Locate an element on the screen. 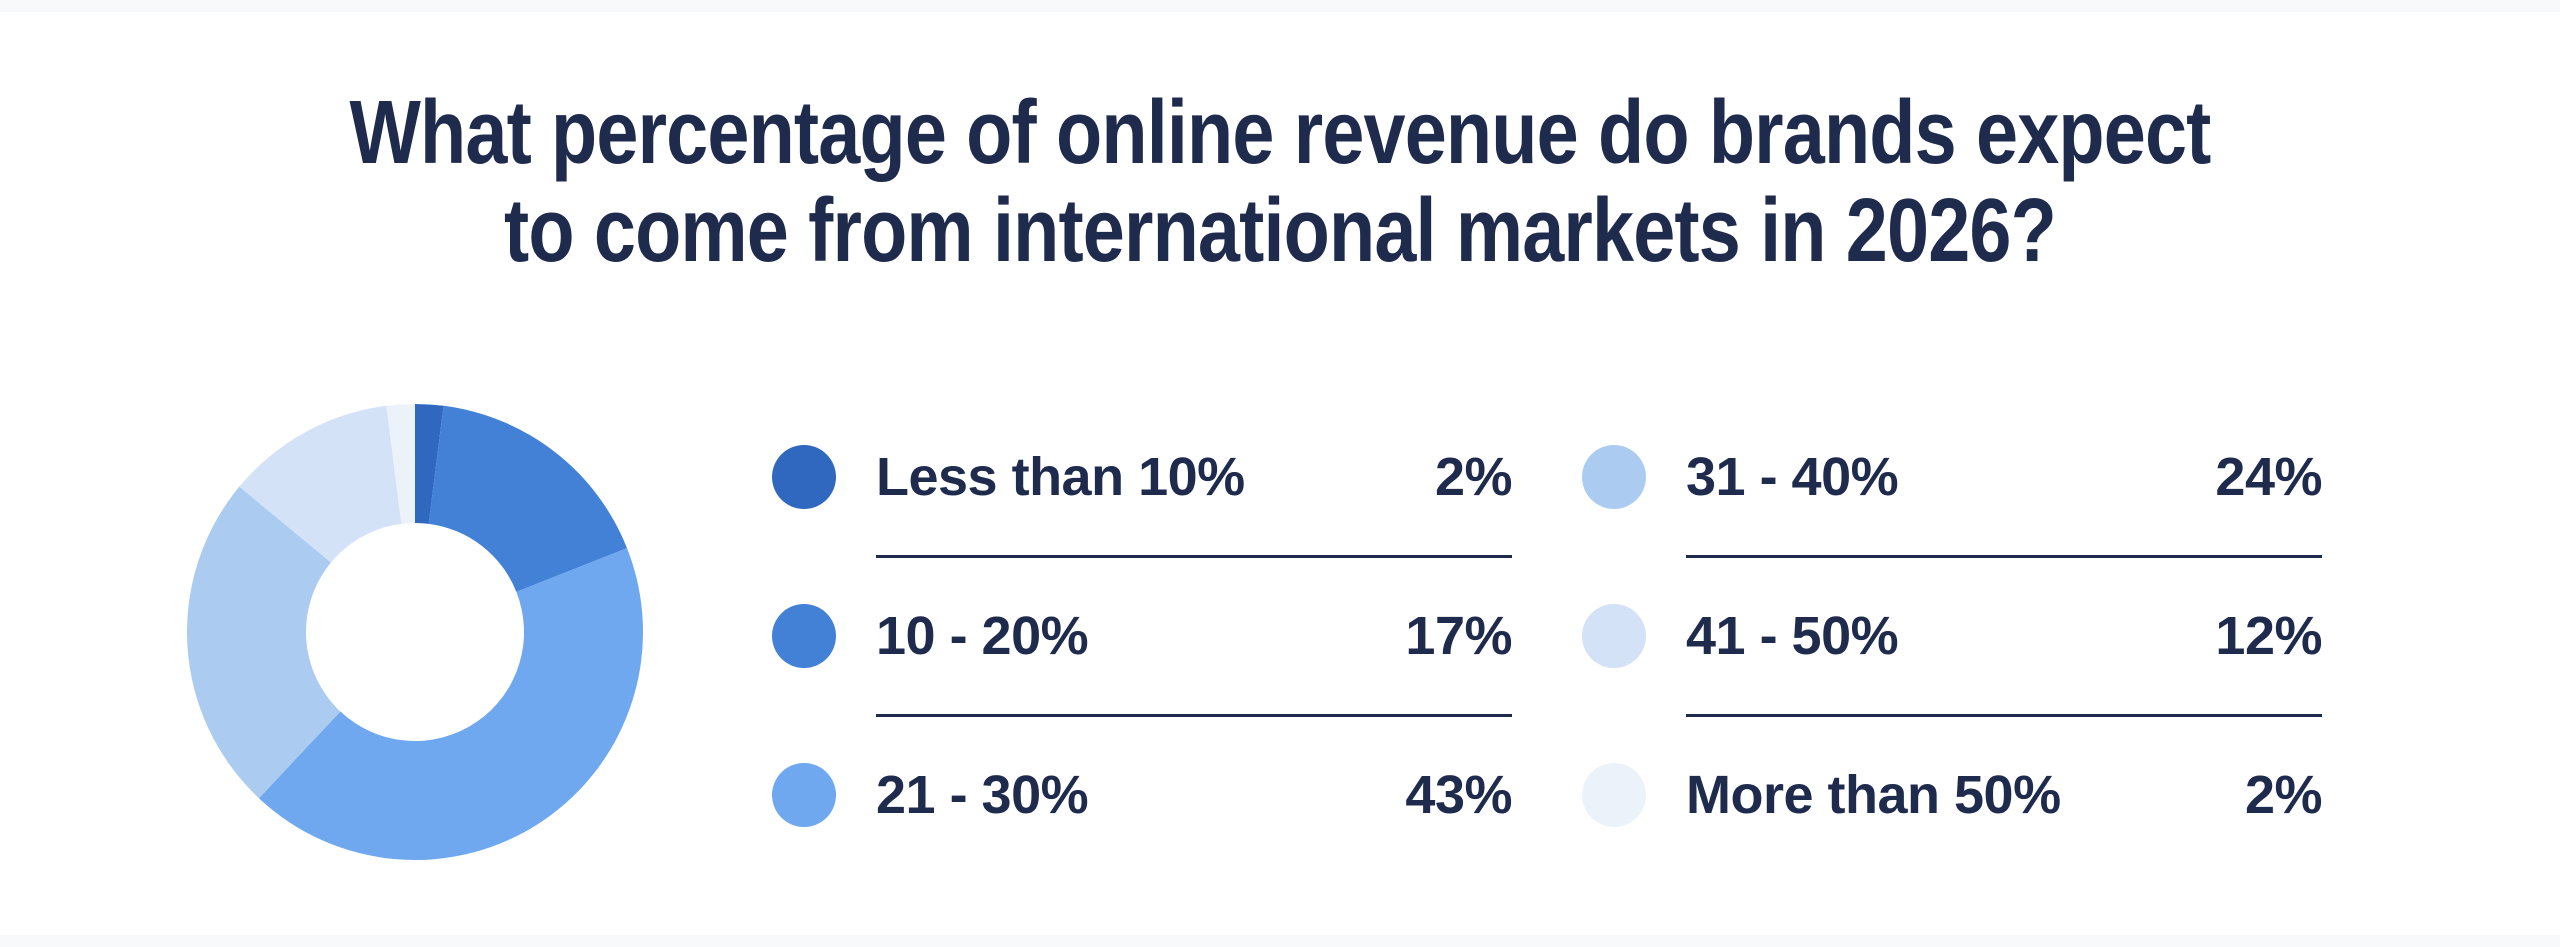 This screenshot has height=947, width=2560. legend-item-41-50: 41 - 50% 12% is located at coordinates (1952, 636).